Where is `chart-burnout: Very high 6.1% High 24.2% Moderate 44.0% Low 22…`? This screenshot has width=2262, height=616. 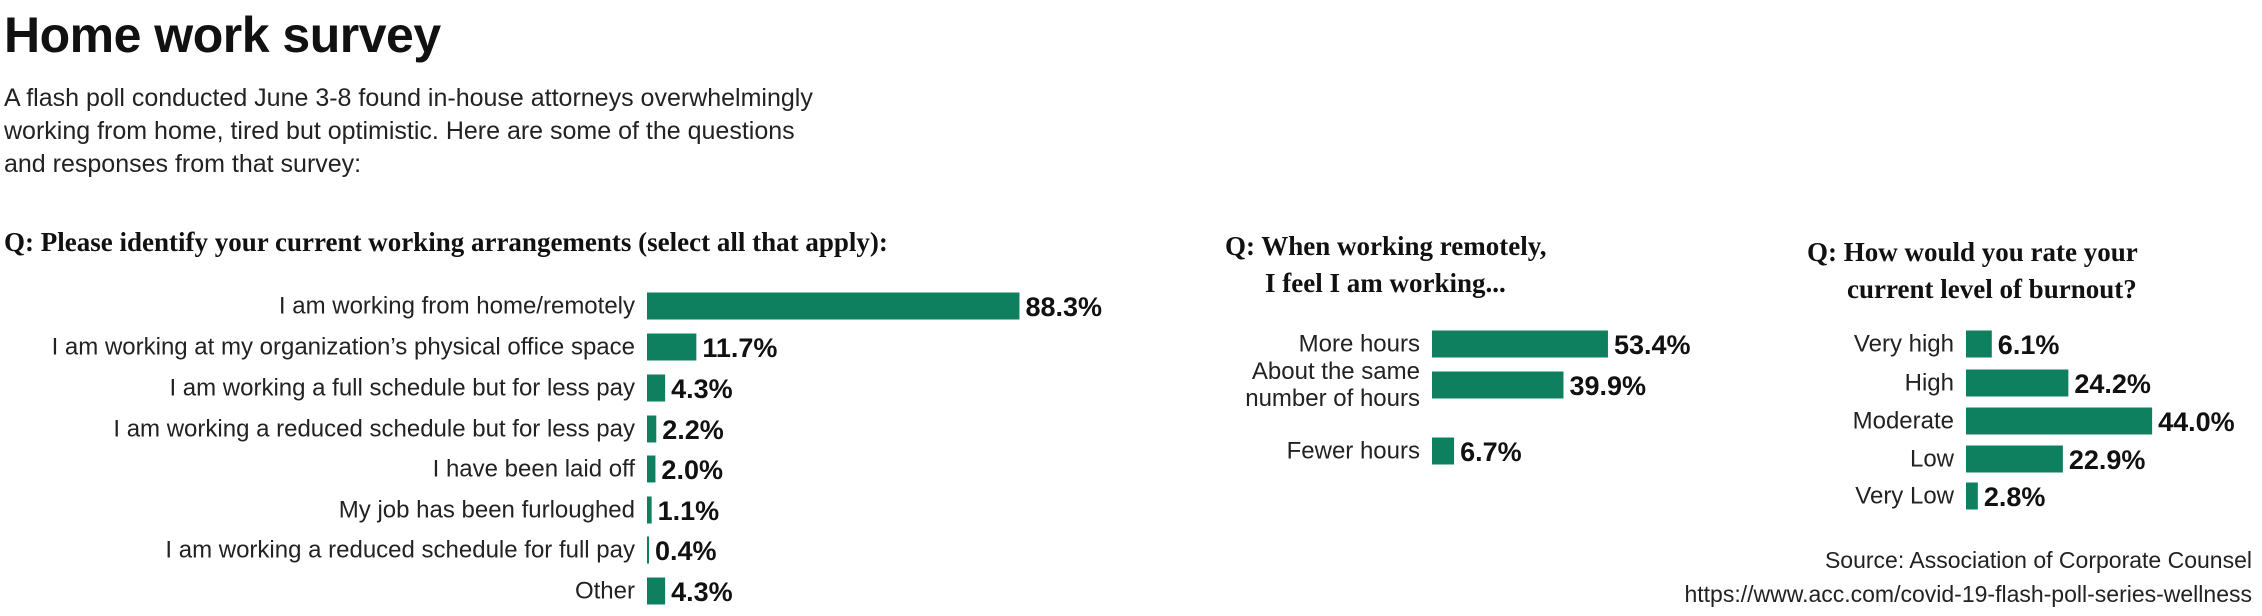 chart-burnout: Very high 6.1% High 24.2% Moderate 44.0% Low 22… is located at coordinates (2044, 421).